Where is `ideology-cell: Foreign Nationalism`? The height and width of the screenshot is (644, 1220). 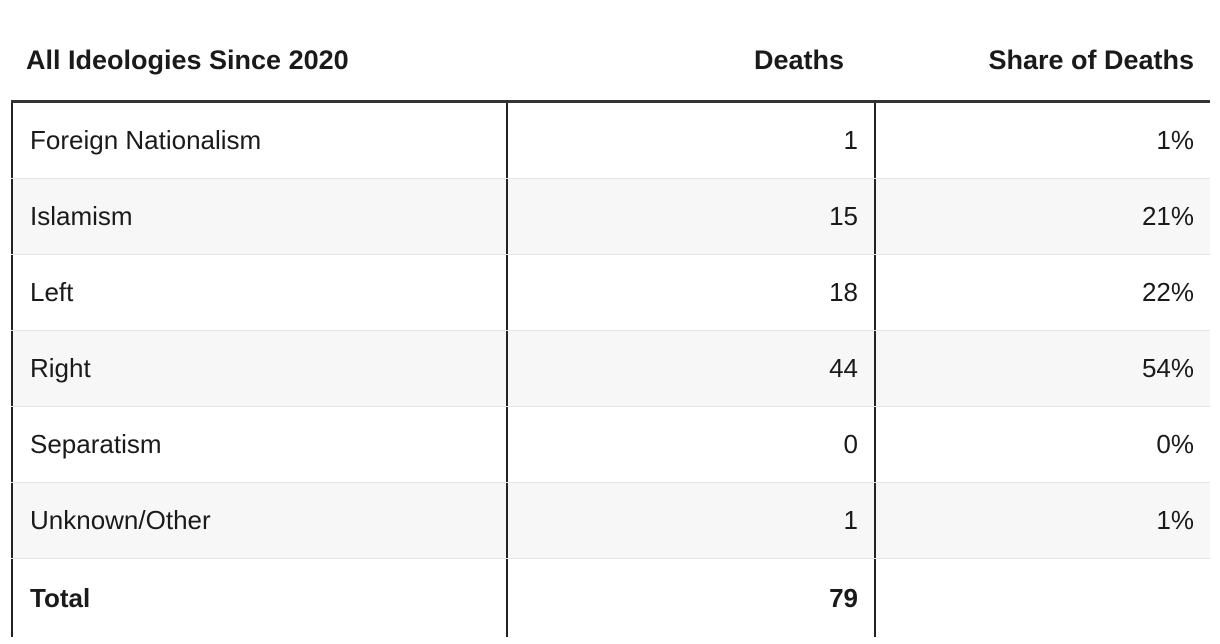 ideology-cell: Foreign Nationalism is located at coordinates (259, 140).